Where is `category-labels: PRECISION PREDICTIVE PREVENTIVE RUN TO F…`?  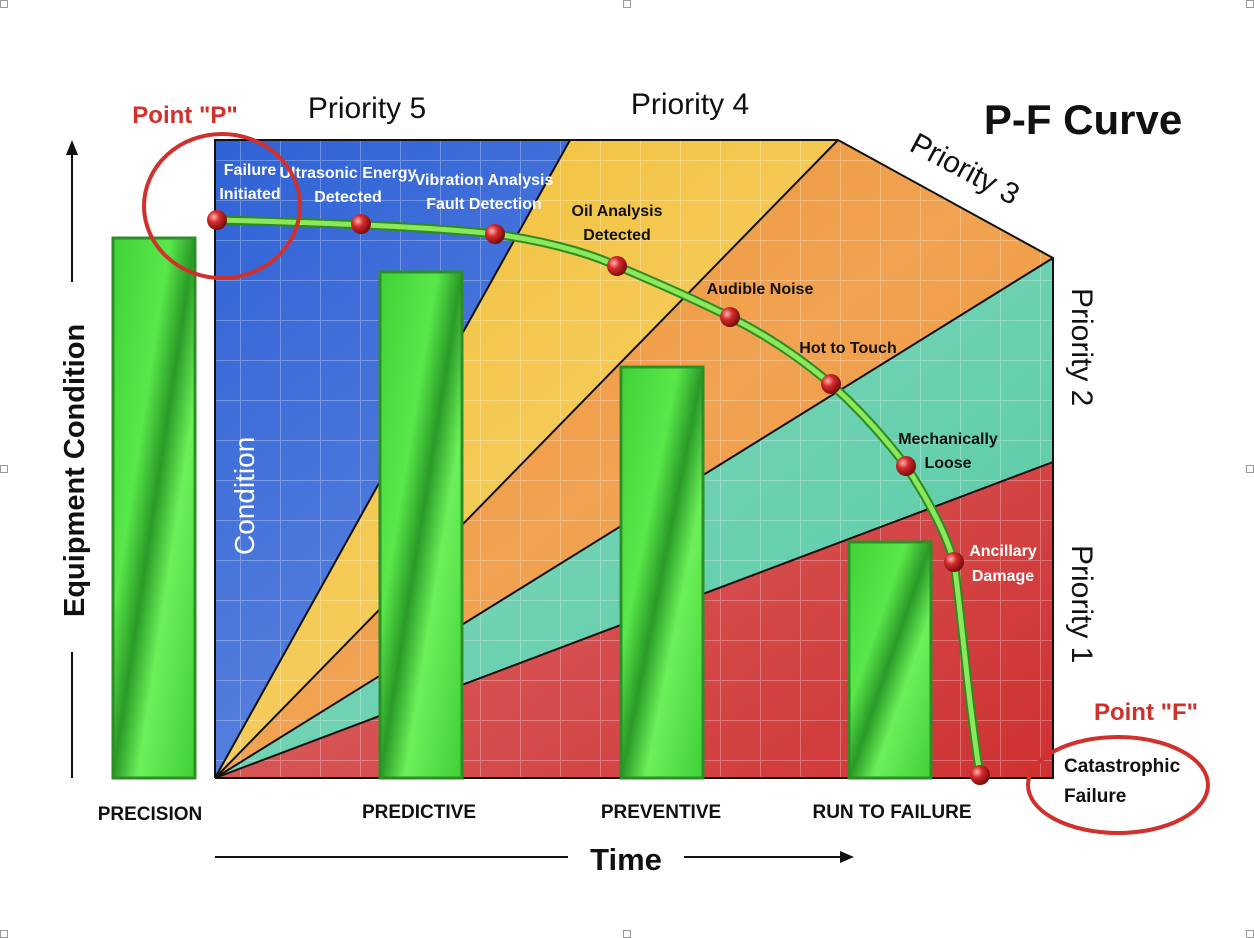 category-labels: PRECISION PREDICTIVE PREVENTIVE RUN TO F… is located at coordinates (535, 813).